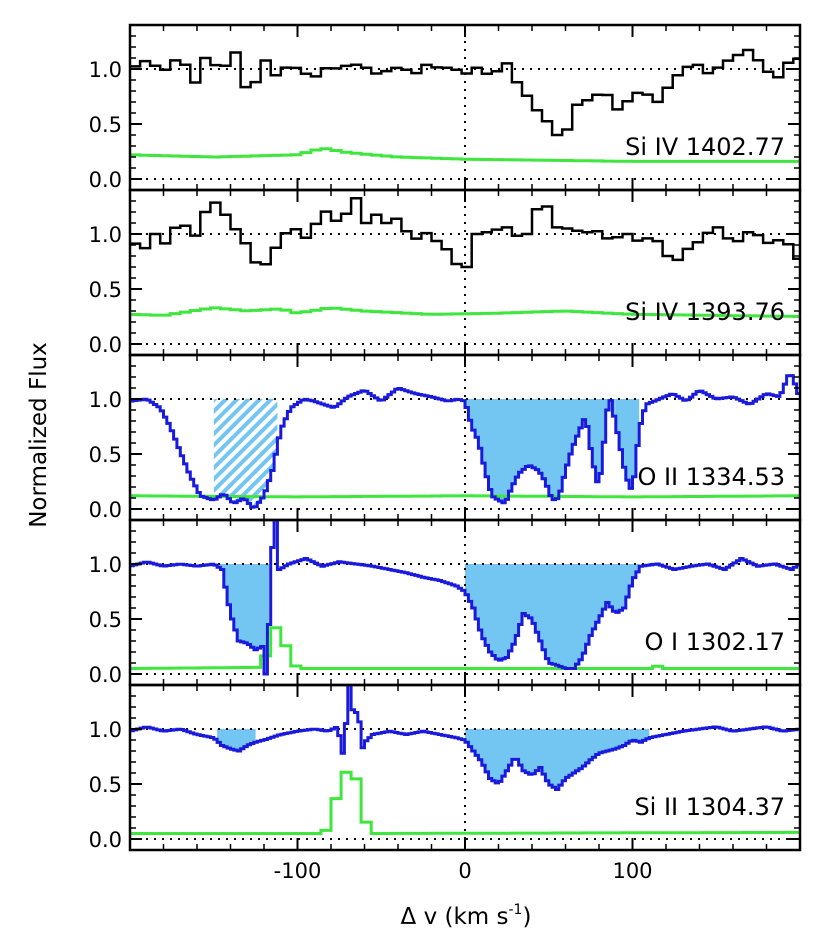 This screenshot has height=940, width=830. I want to click on panel-label: Si IV 1393.76, so click(705, 312).